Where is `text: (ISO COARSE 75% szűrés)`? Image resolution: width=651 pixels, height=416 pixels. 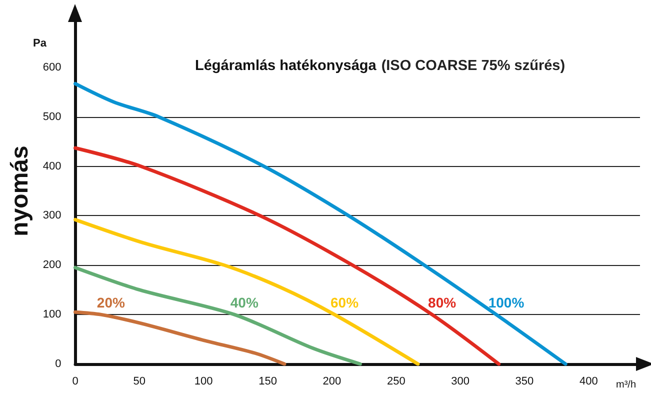
text: (ISO COARSE 75% szűrés) is located at coordinates (473, 66).